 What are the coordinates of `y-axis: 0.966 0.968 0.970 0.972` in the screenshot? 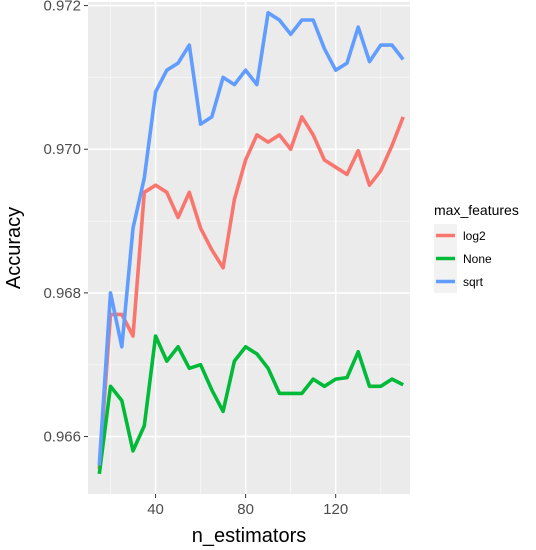 It's located at (65, 223).